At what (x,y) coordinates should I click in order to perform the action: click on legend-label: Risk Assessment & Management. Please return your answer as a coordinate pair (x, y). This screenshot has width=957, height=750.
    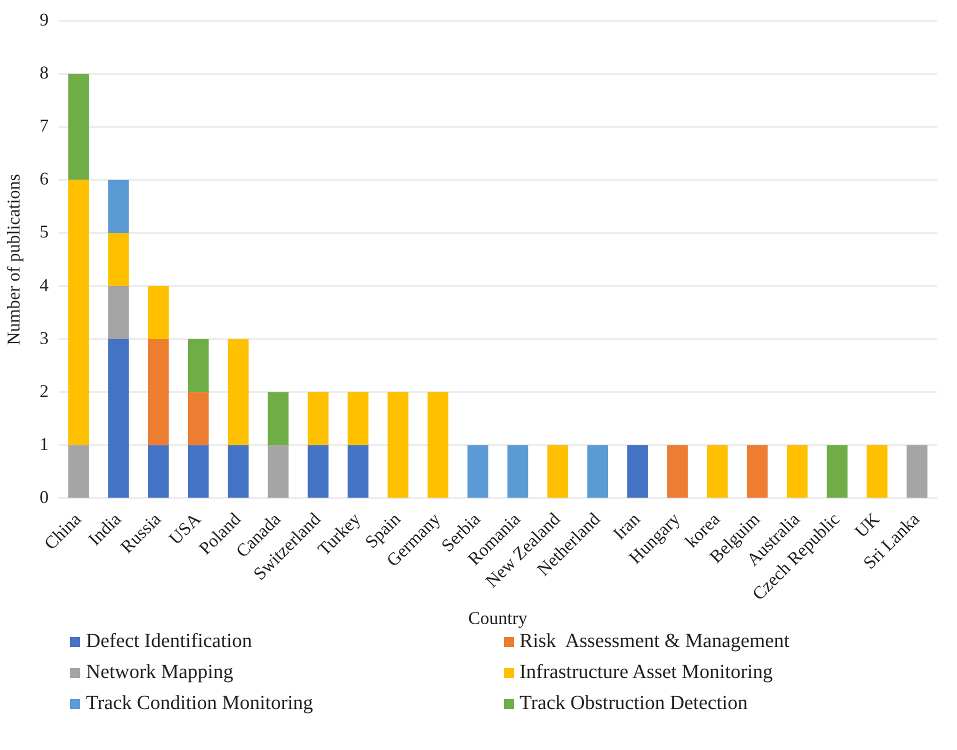
    Looking at the image, I should click on (655, 641).